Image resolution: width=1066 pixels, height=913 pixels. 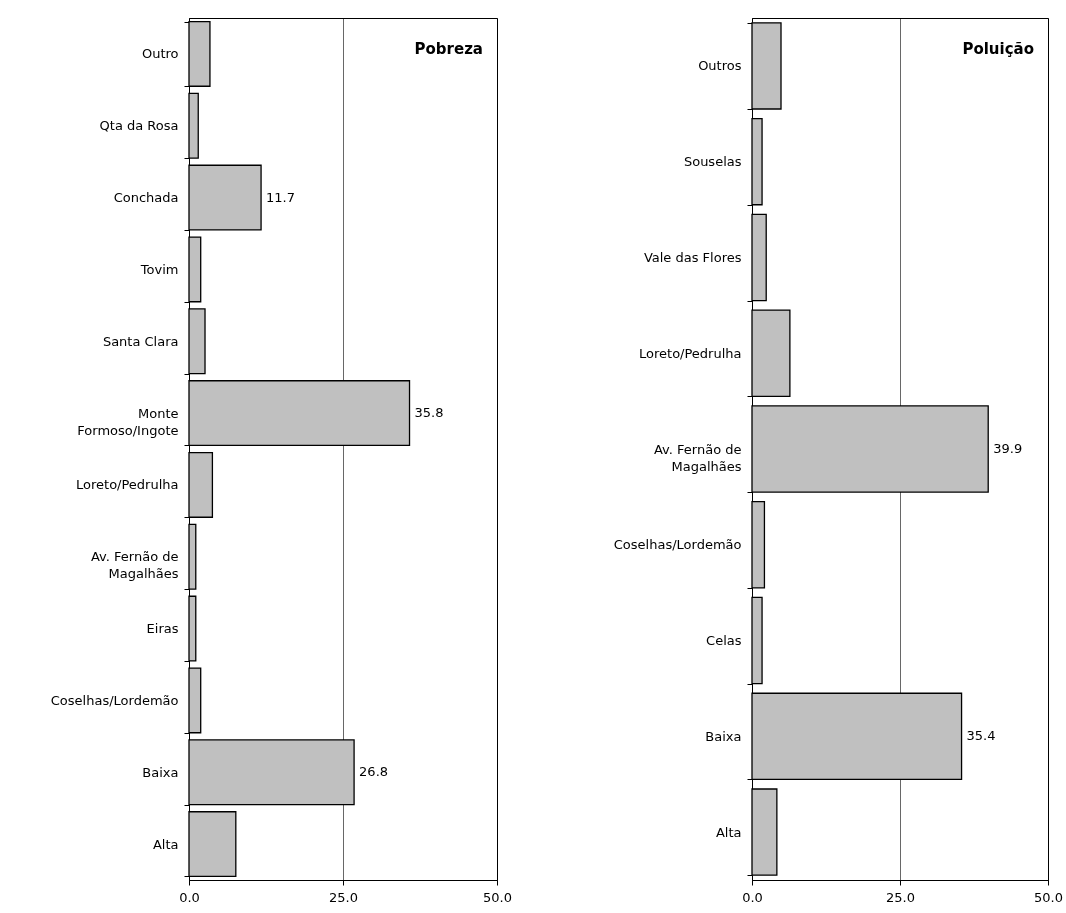 What do you see at coordinates (140, 341) in the screenshot?
I see `y-tick-label: Santa Clara` at bounding box center [140, 341].